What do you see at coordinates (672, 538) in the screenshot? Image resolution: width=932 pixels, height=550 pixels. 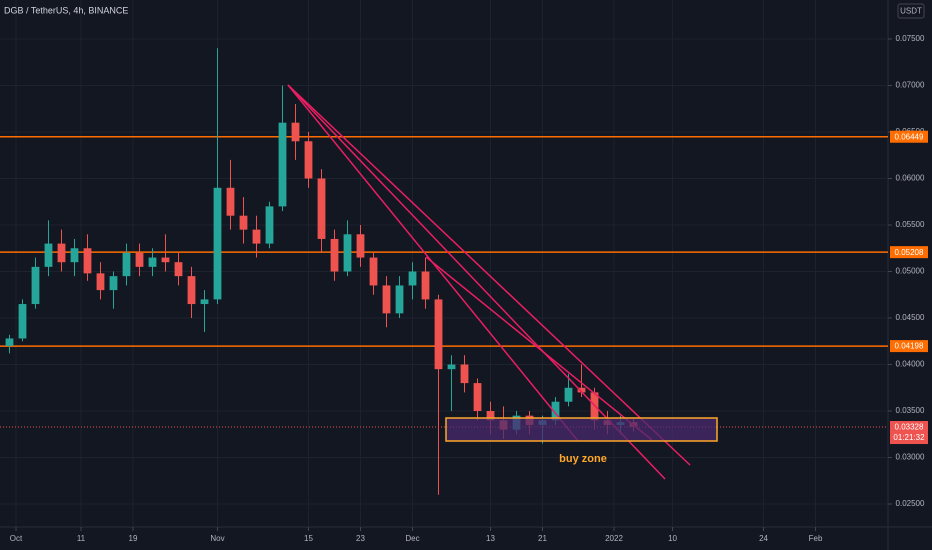 I see `x-tick-label: 10` at bounding box center [672, 538].